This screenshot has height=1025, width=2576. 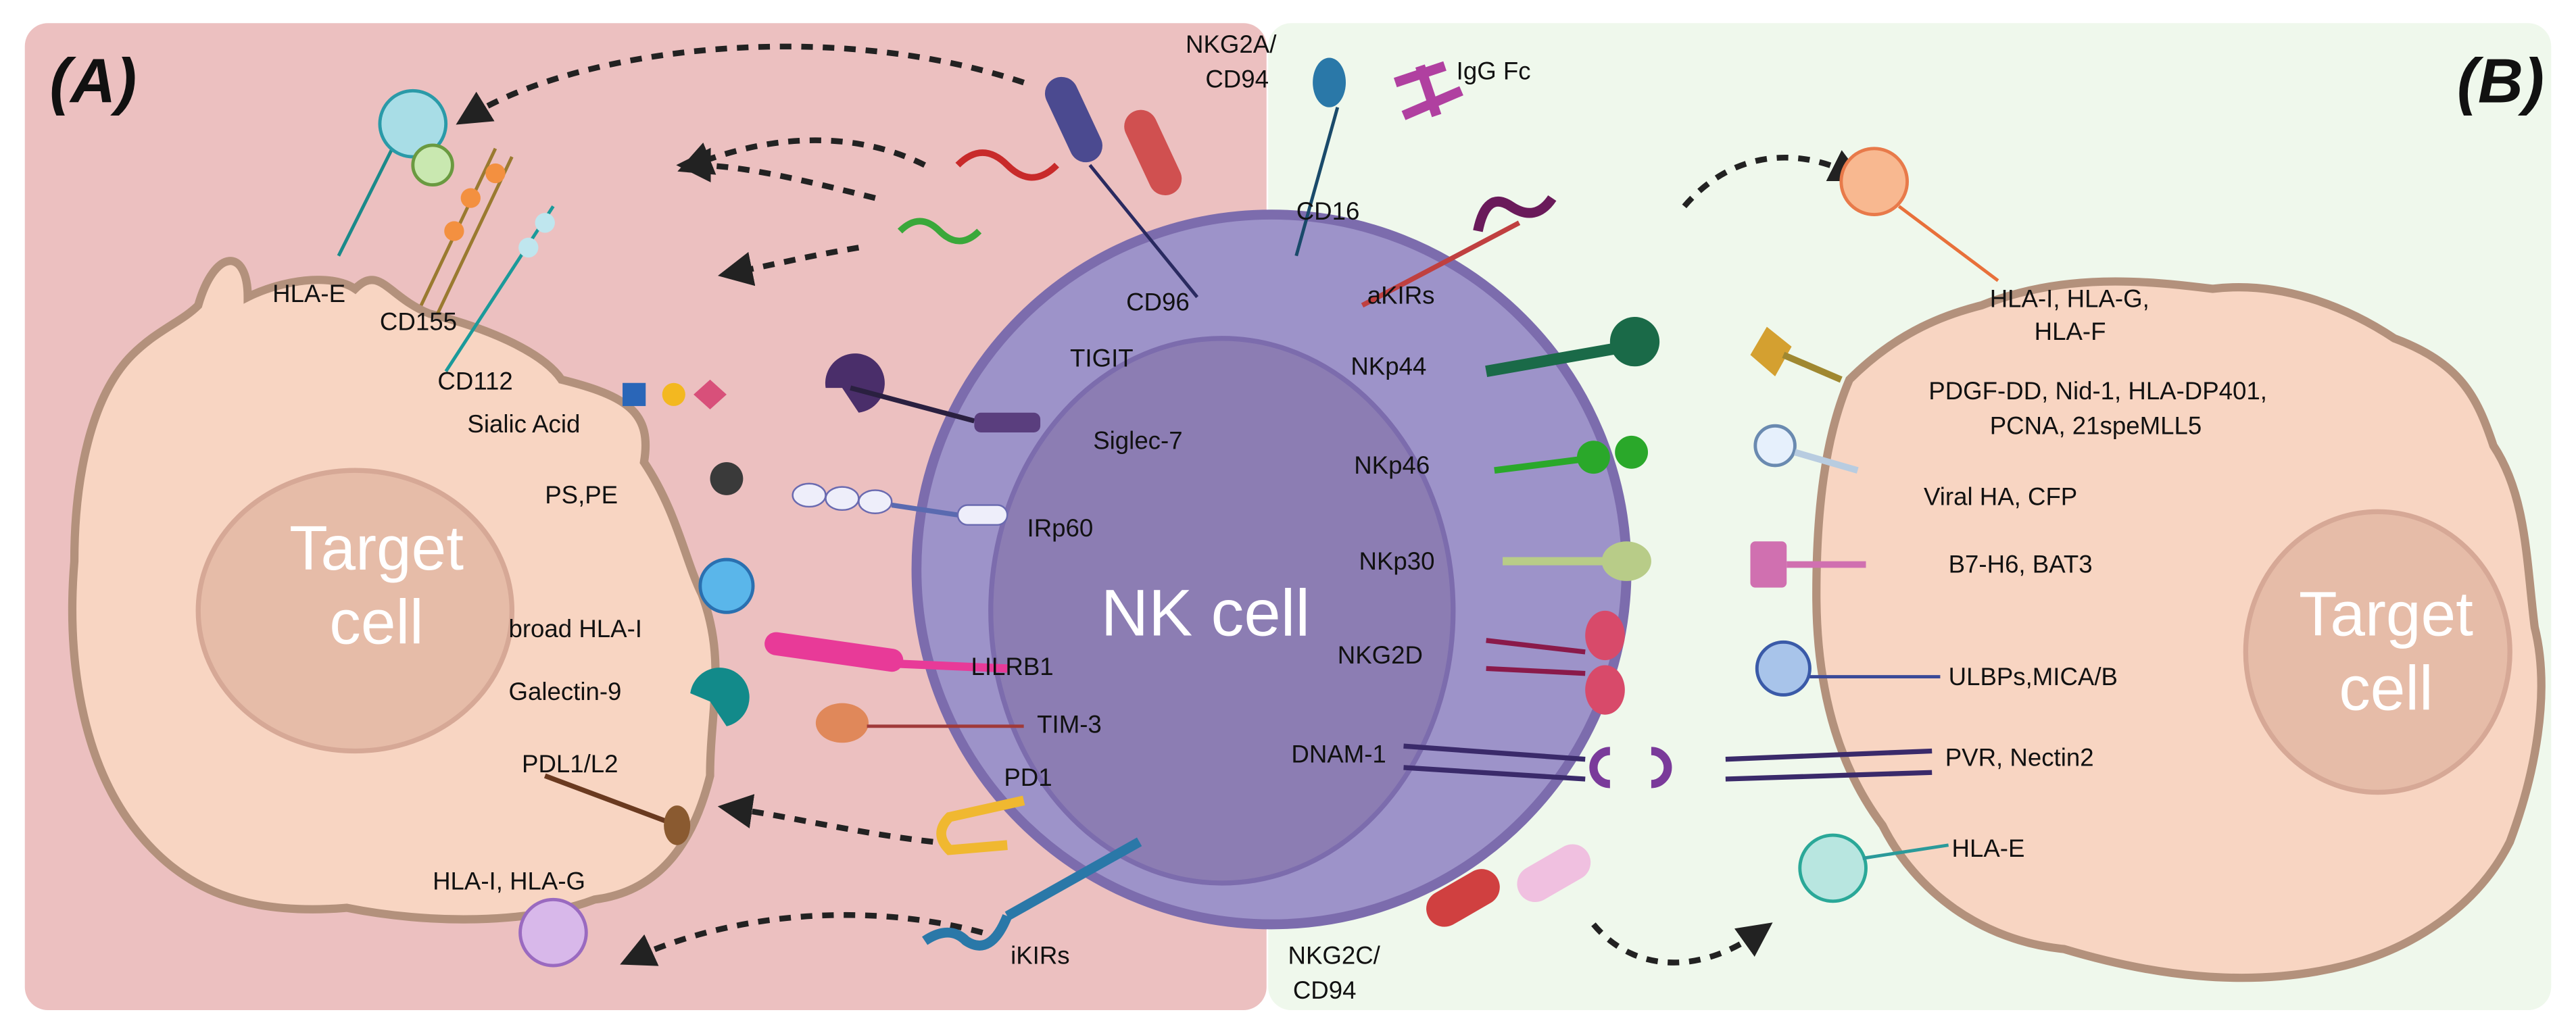 I want to click on irp60-icon, so click(x=982, y=515).